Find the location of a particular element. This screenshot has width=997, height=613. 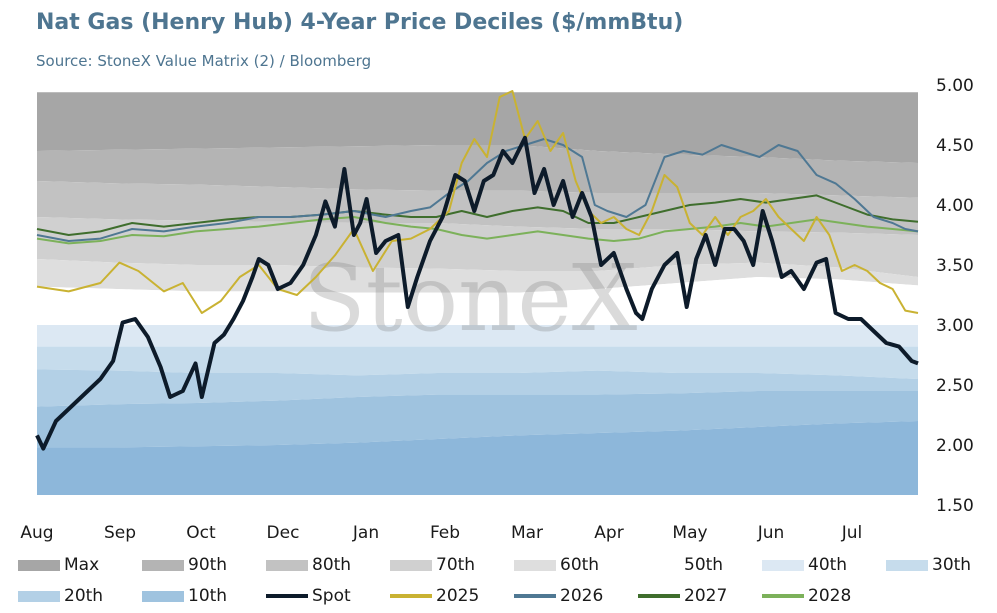

legend-label: 20th is located at coordinates (84, 596).